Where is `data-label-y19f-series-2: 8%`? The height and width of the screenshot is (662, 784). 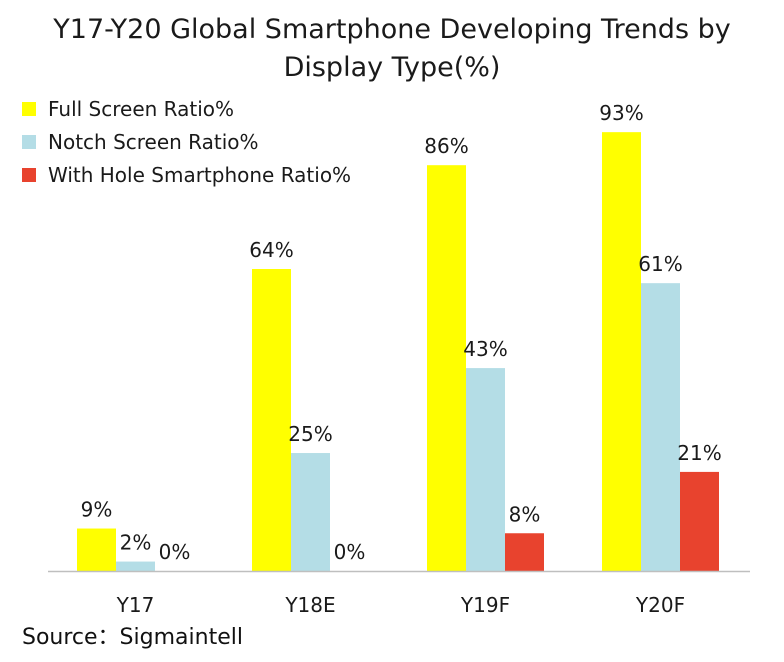
data-label-y19f-series-2: 8% is located at coordinates (525, 514).